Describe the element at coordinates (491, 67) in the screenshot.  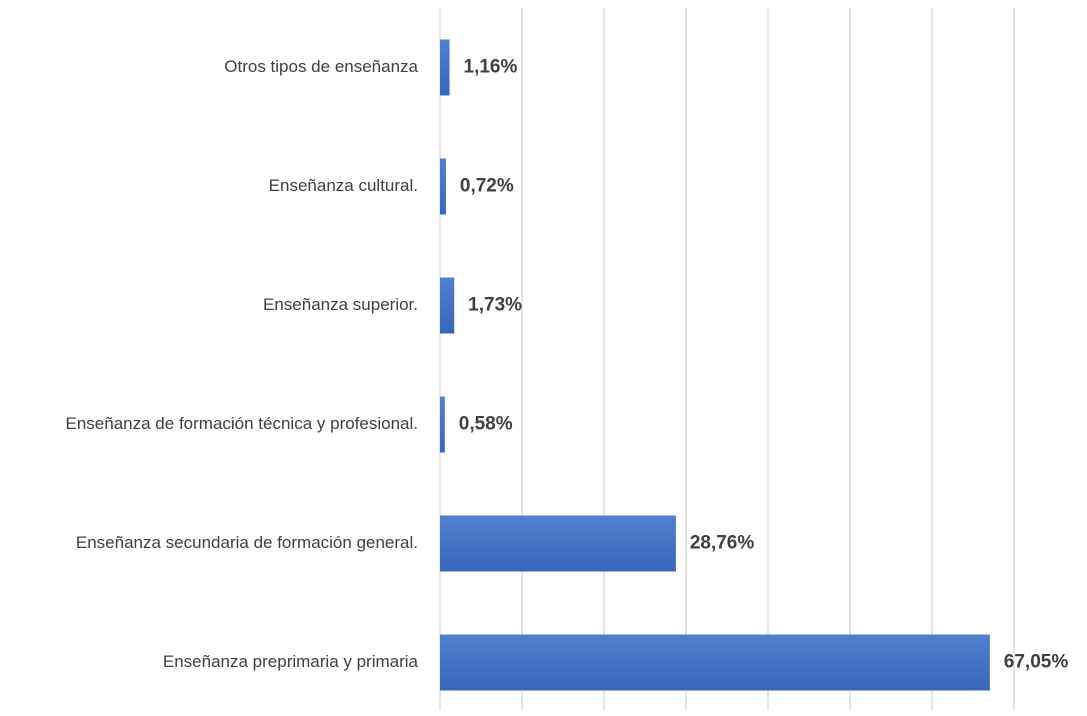
I see `value-label: 1,16%` at that location.